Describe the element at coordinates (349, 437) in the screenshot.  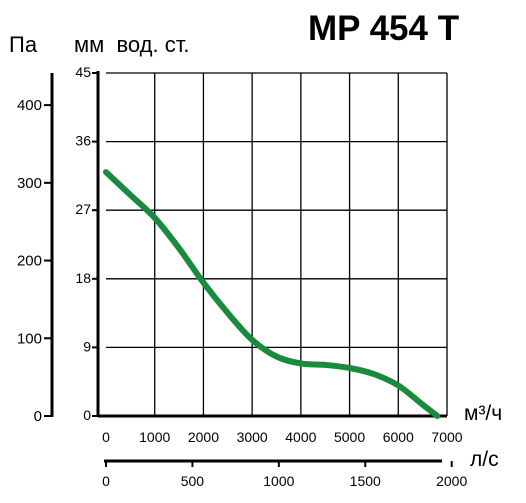
I see `m3h-tick-label: 5000` at that location.